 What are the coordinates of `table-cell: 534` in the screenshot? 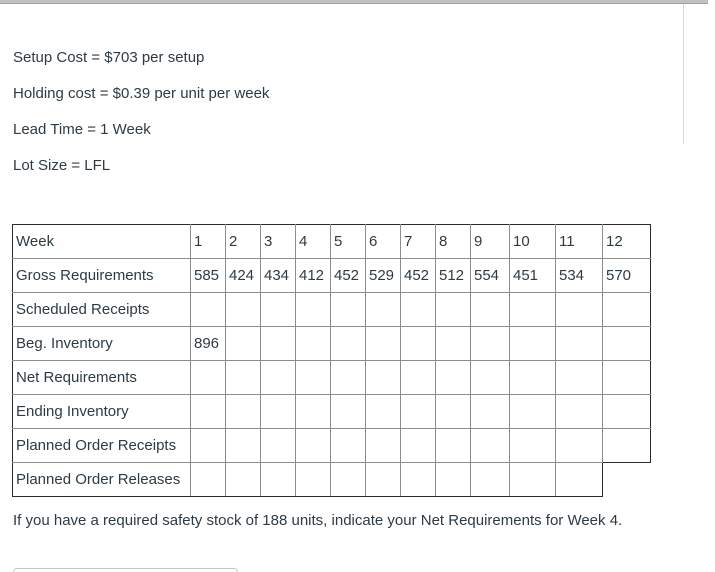 It's located at (579, 275).